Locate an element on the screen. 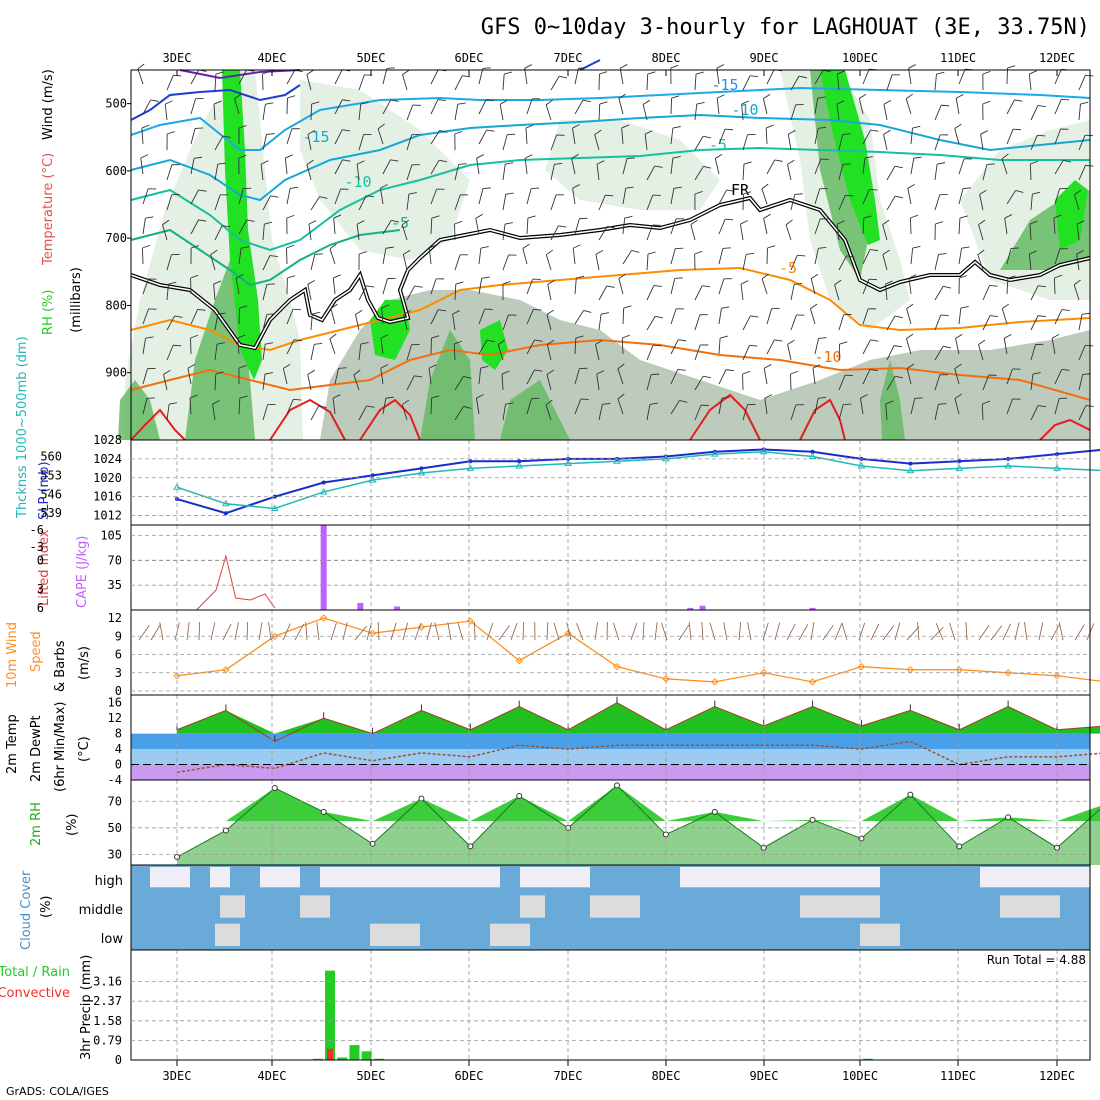 This screenshot has height=1100, width=1100. cloud-row-high: high is located at coordinates (109, 881).